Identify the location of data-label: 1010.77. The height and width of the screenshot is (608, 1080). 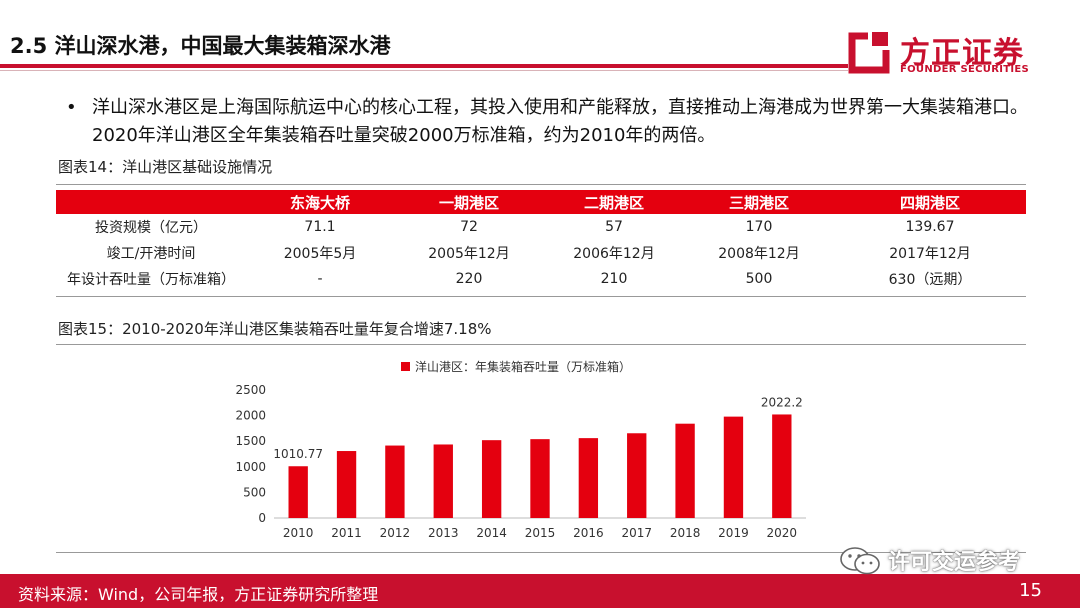
(298, 454).